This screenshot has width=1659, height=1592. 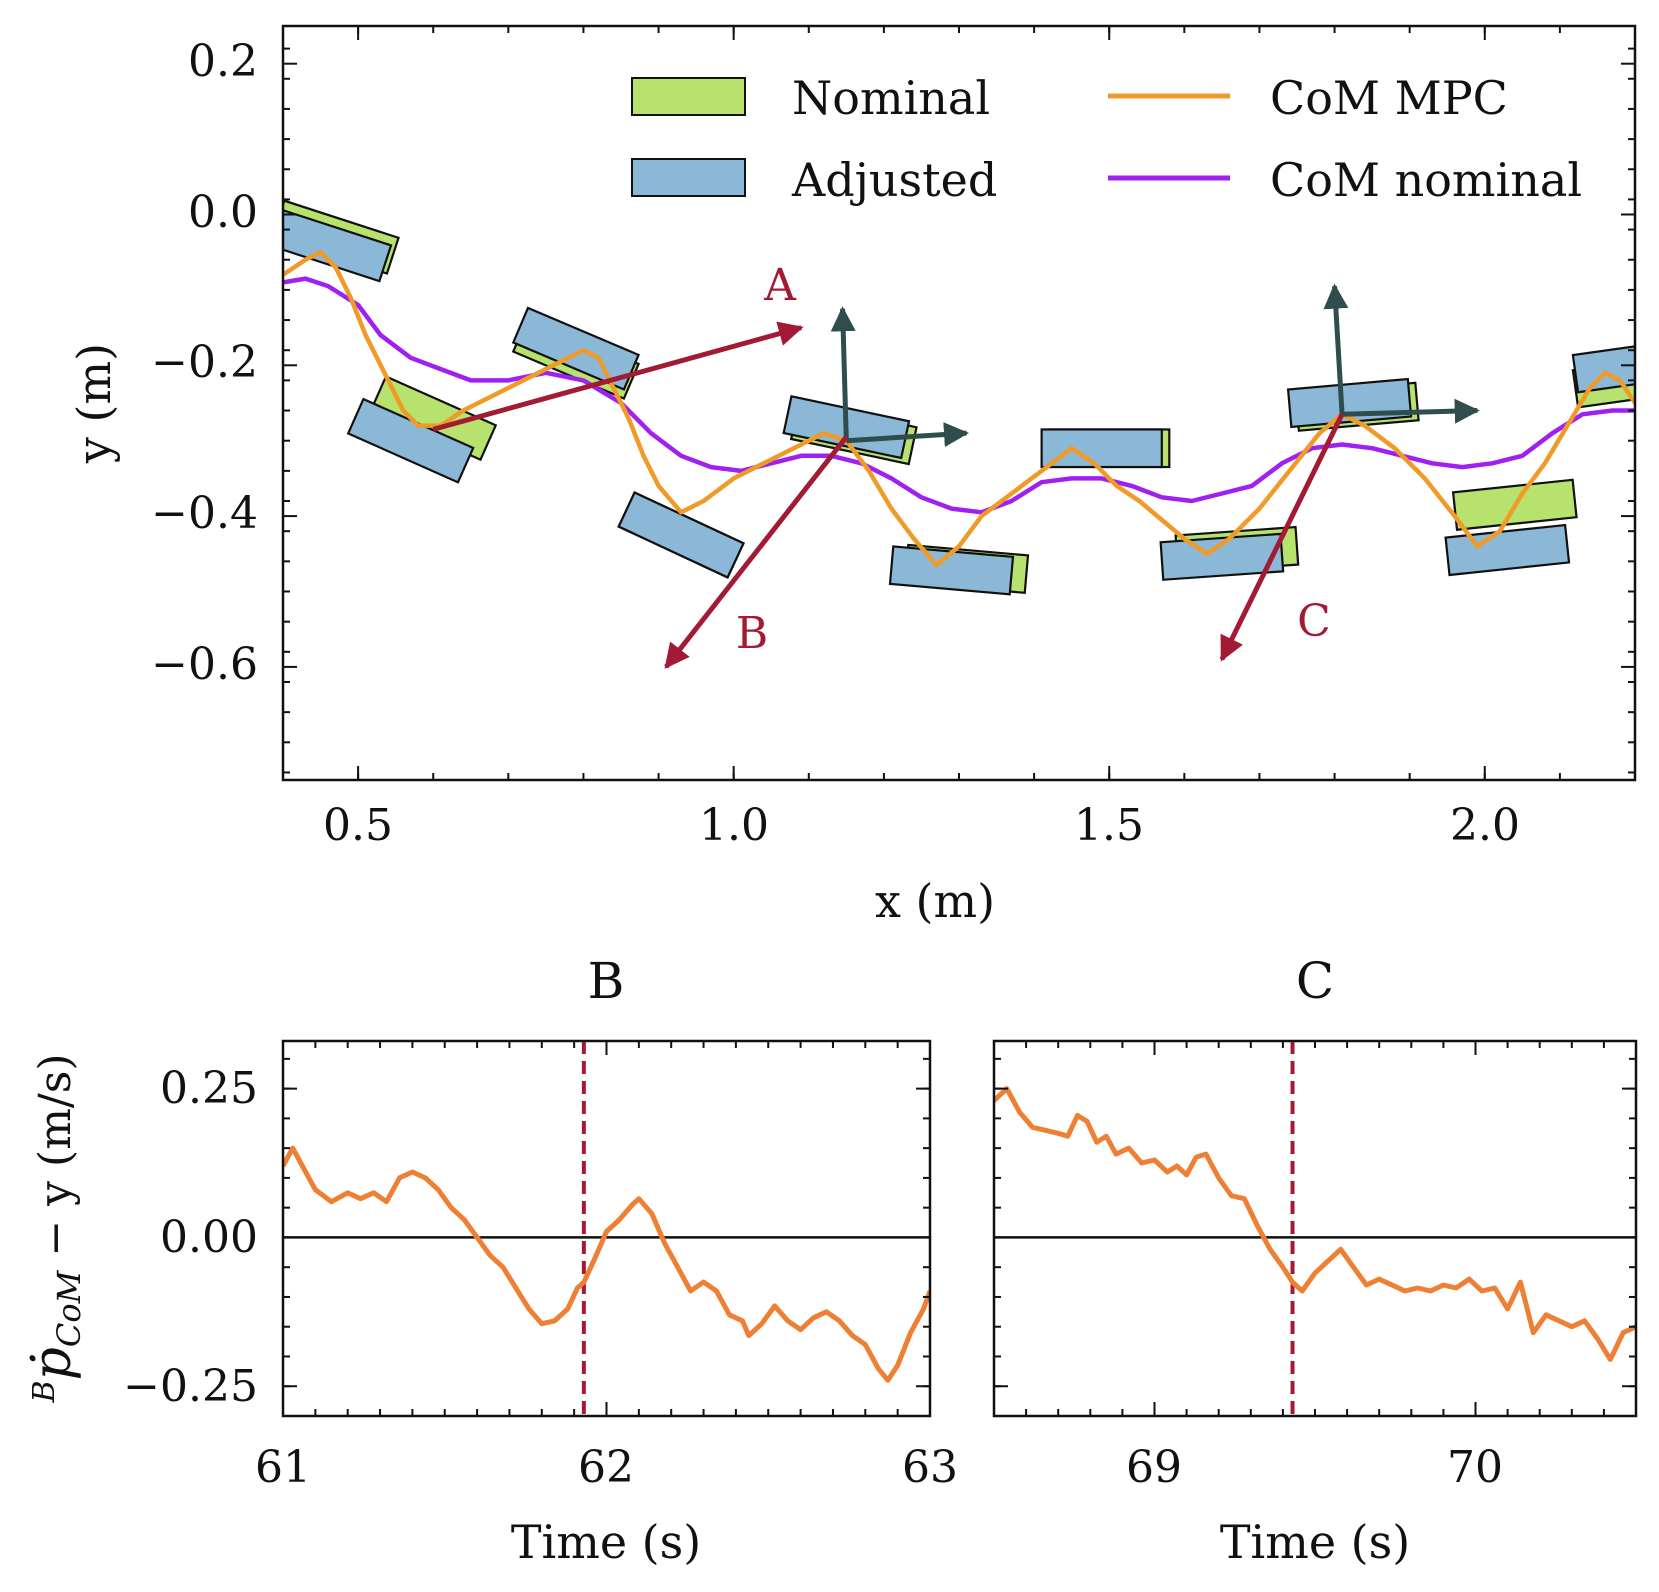 What do you see at coordinates (780, 285) in the screenshot?
I see `annotation-label-a: A` at bounding box center [780, 285].